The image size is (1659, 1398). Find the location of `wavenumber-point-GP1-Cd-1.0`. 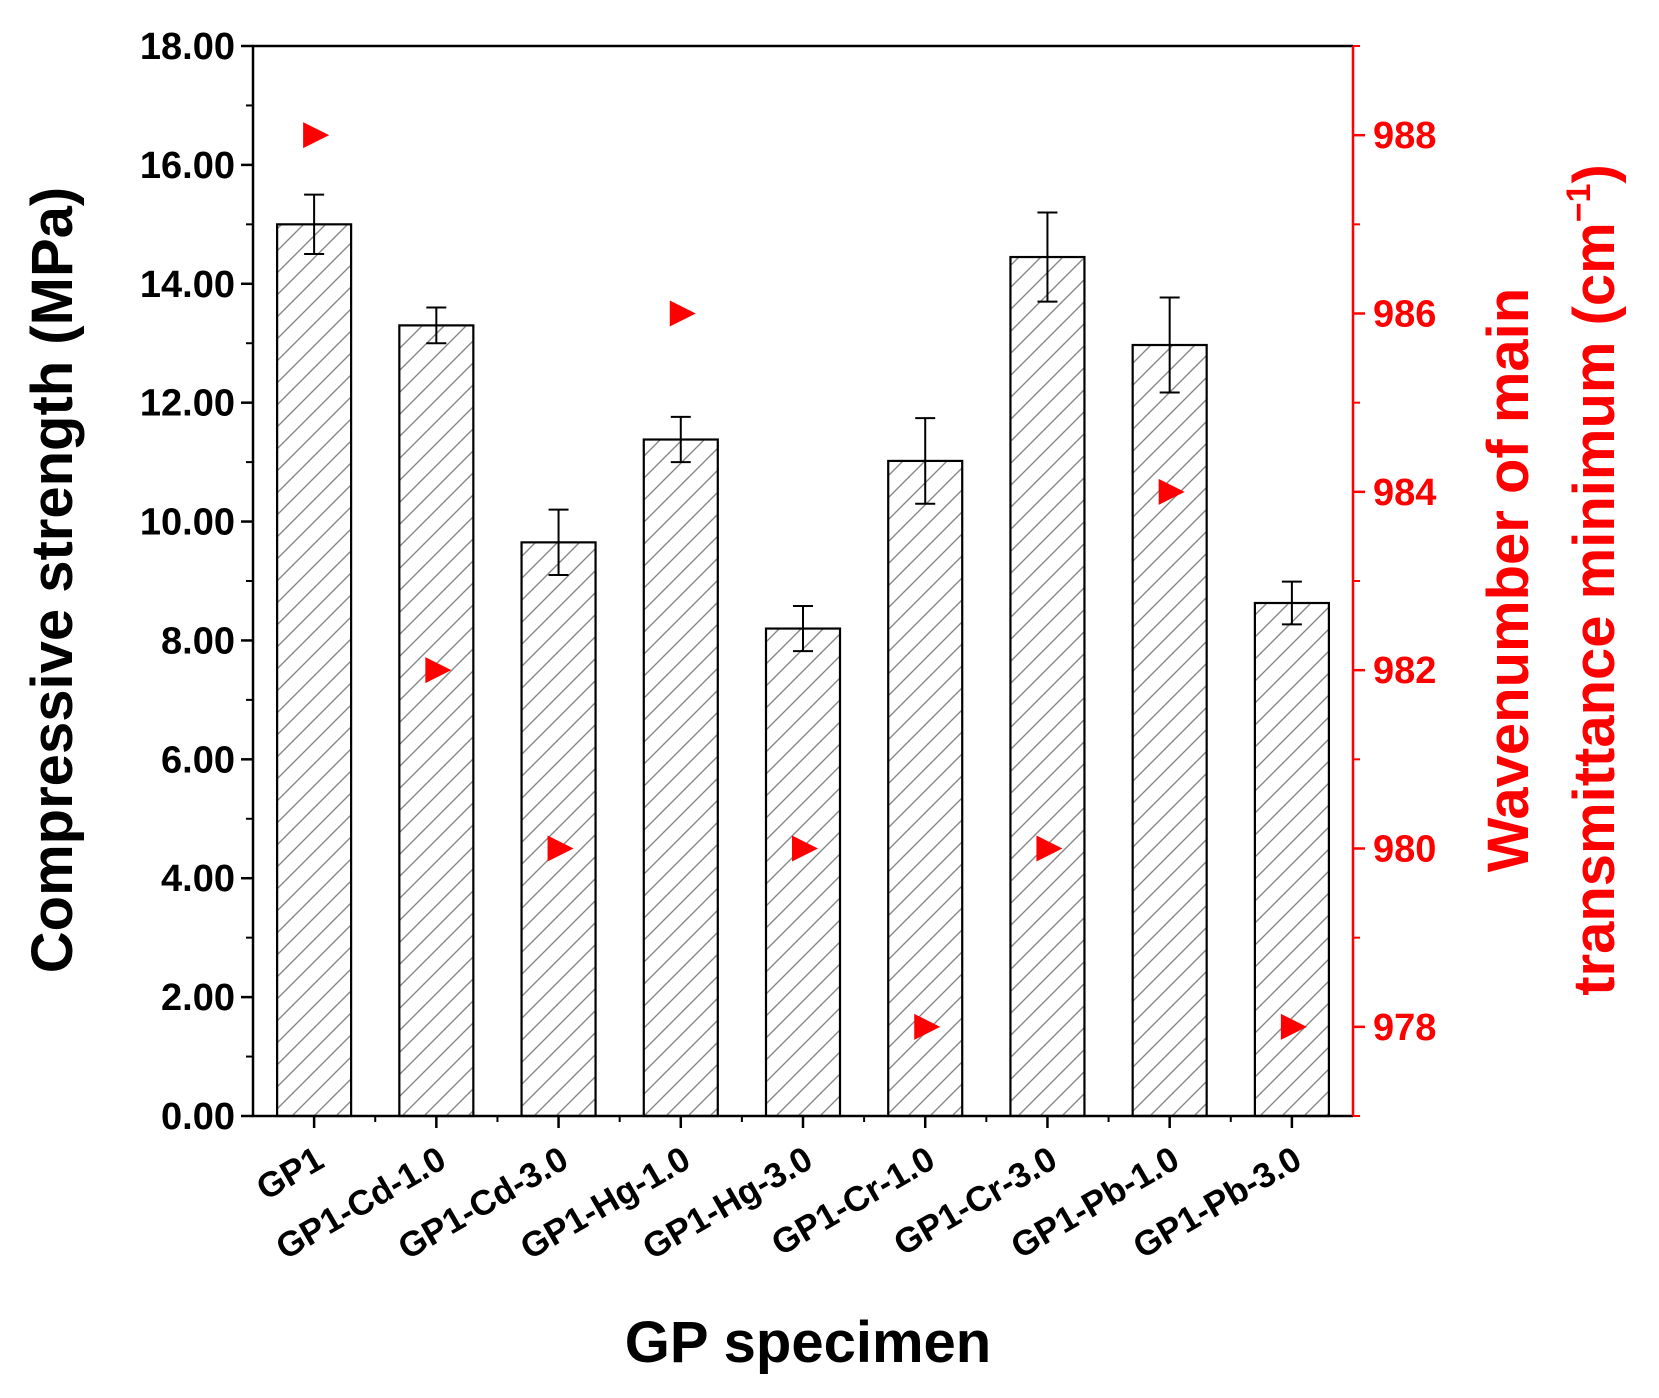

wavenumber-point-GP1-Cd-1.0 is located at coordinates (438, 670).